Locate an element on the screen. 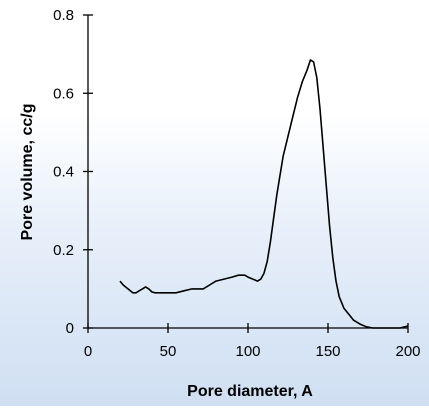  y-tick-label: 0.2 is located at coordinates (63, 250).